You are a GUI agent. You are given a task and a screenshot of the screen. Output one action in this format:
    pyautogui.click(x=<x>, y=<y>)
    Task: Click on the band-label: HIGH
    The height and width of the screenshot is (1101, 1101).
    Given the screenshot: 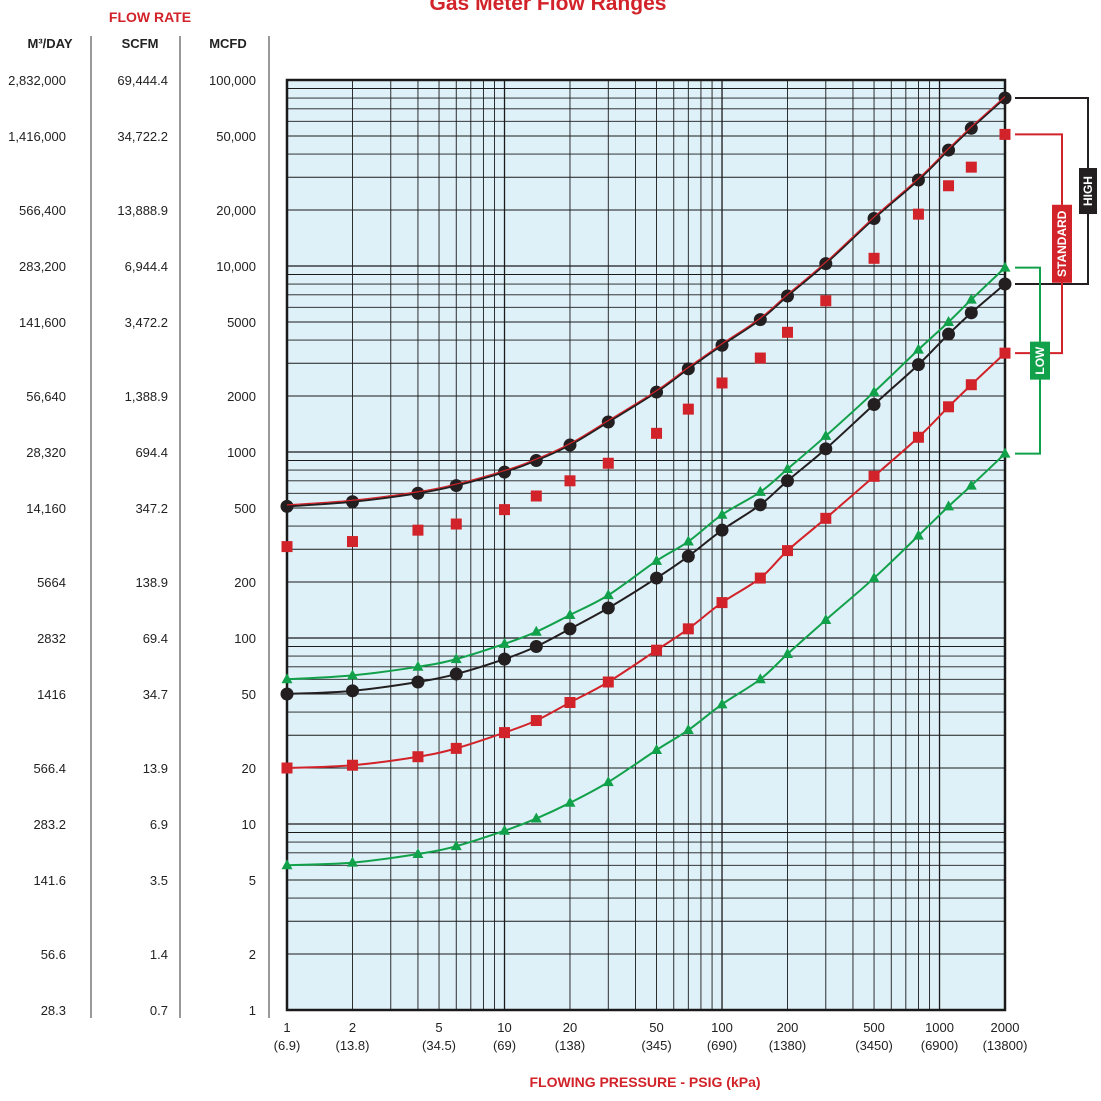 What is the action you would take?
    pyautogui.click(x=1088, y=191)
    